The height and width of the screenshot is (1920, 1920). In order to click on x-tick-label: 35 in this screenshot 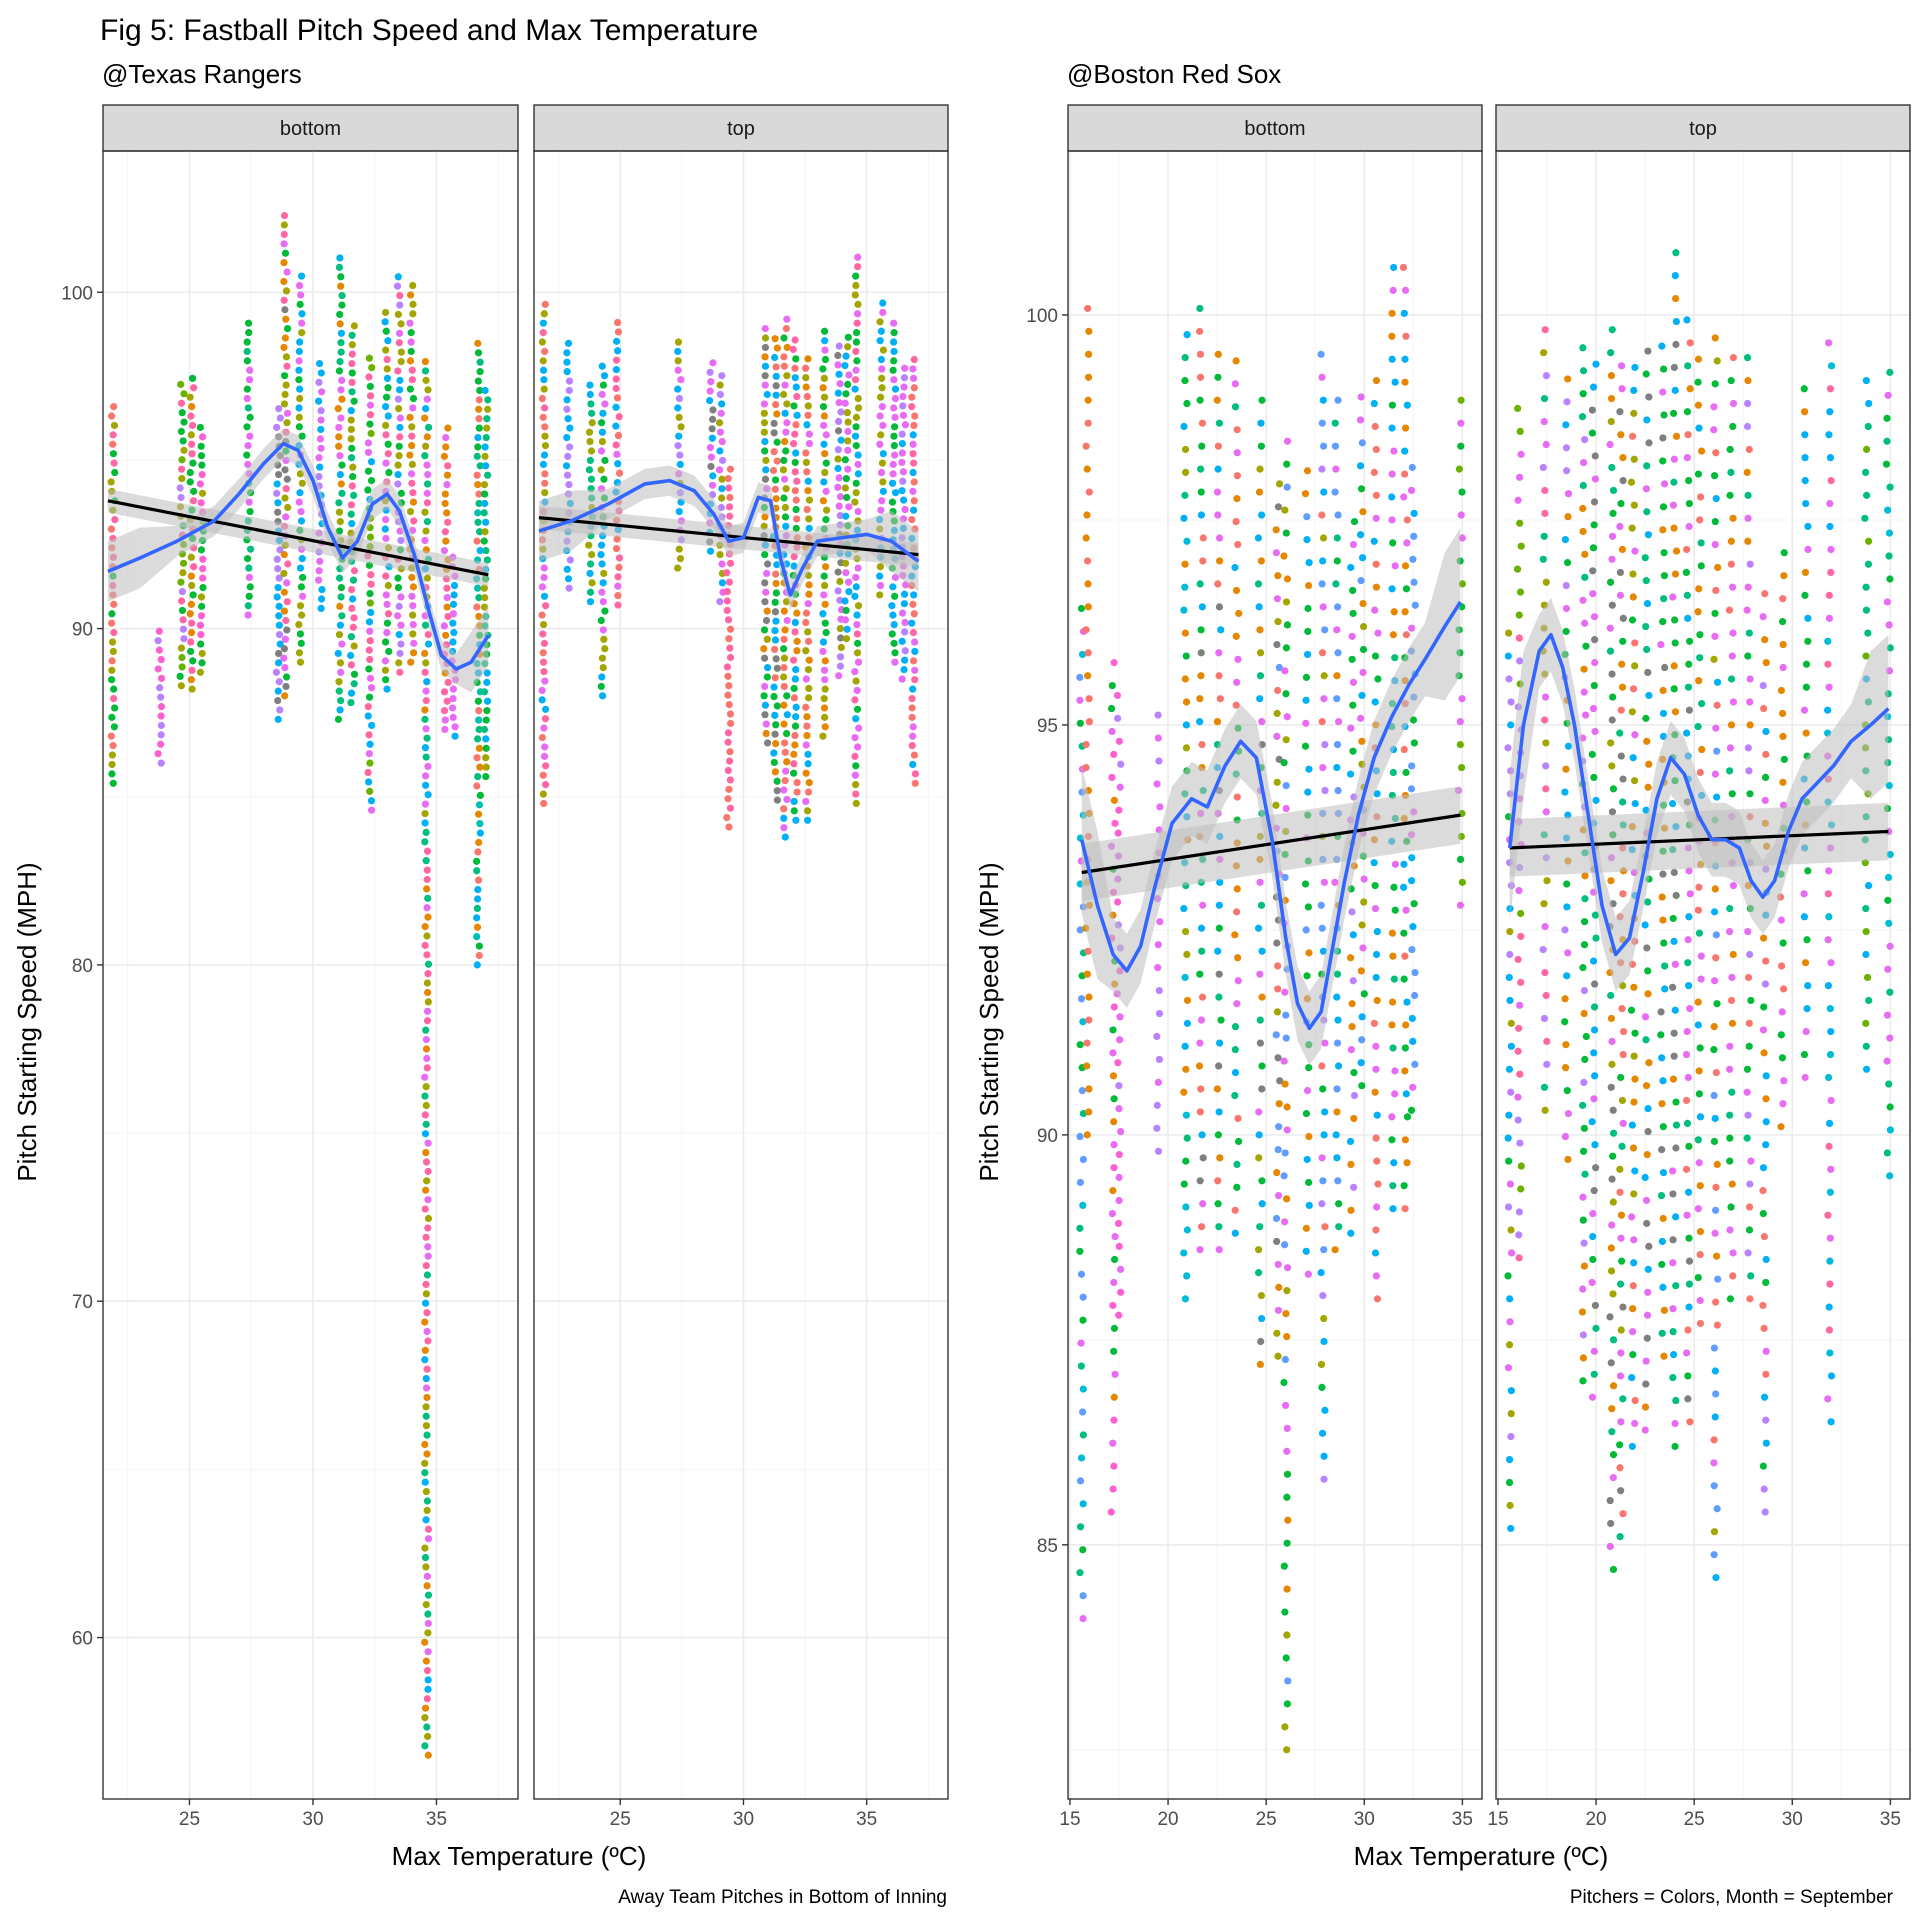, I will do `click(1462, 1819)`.